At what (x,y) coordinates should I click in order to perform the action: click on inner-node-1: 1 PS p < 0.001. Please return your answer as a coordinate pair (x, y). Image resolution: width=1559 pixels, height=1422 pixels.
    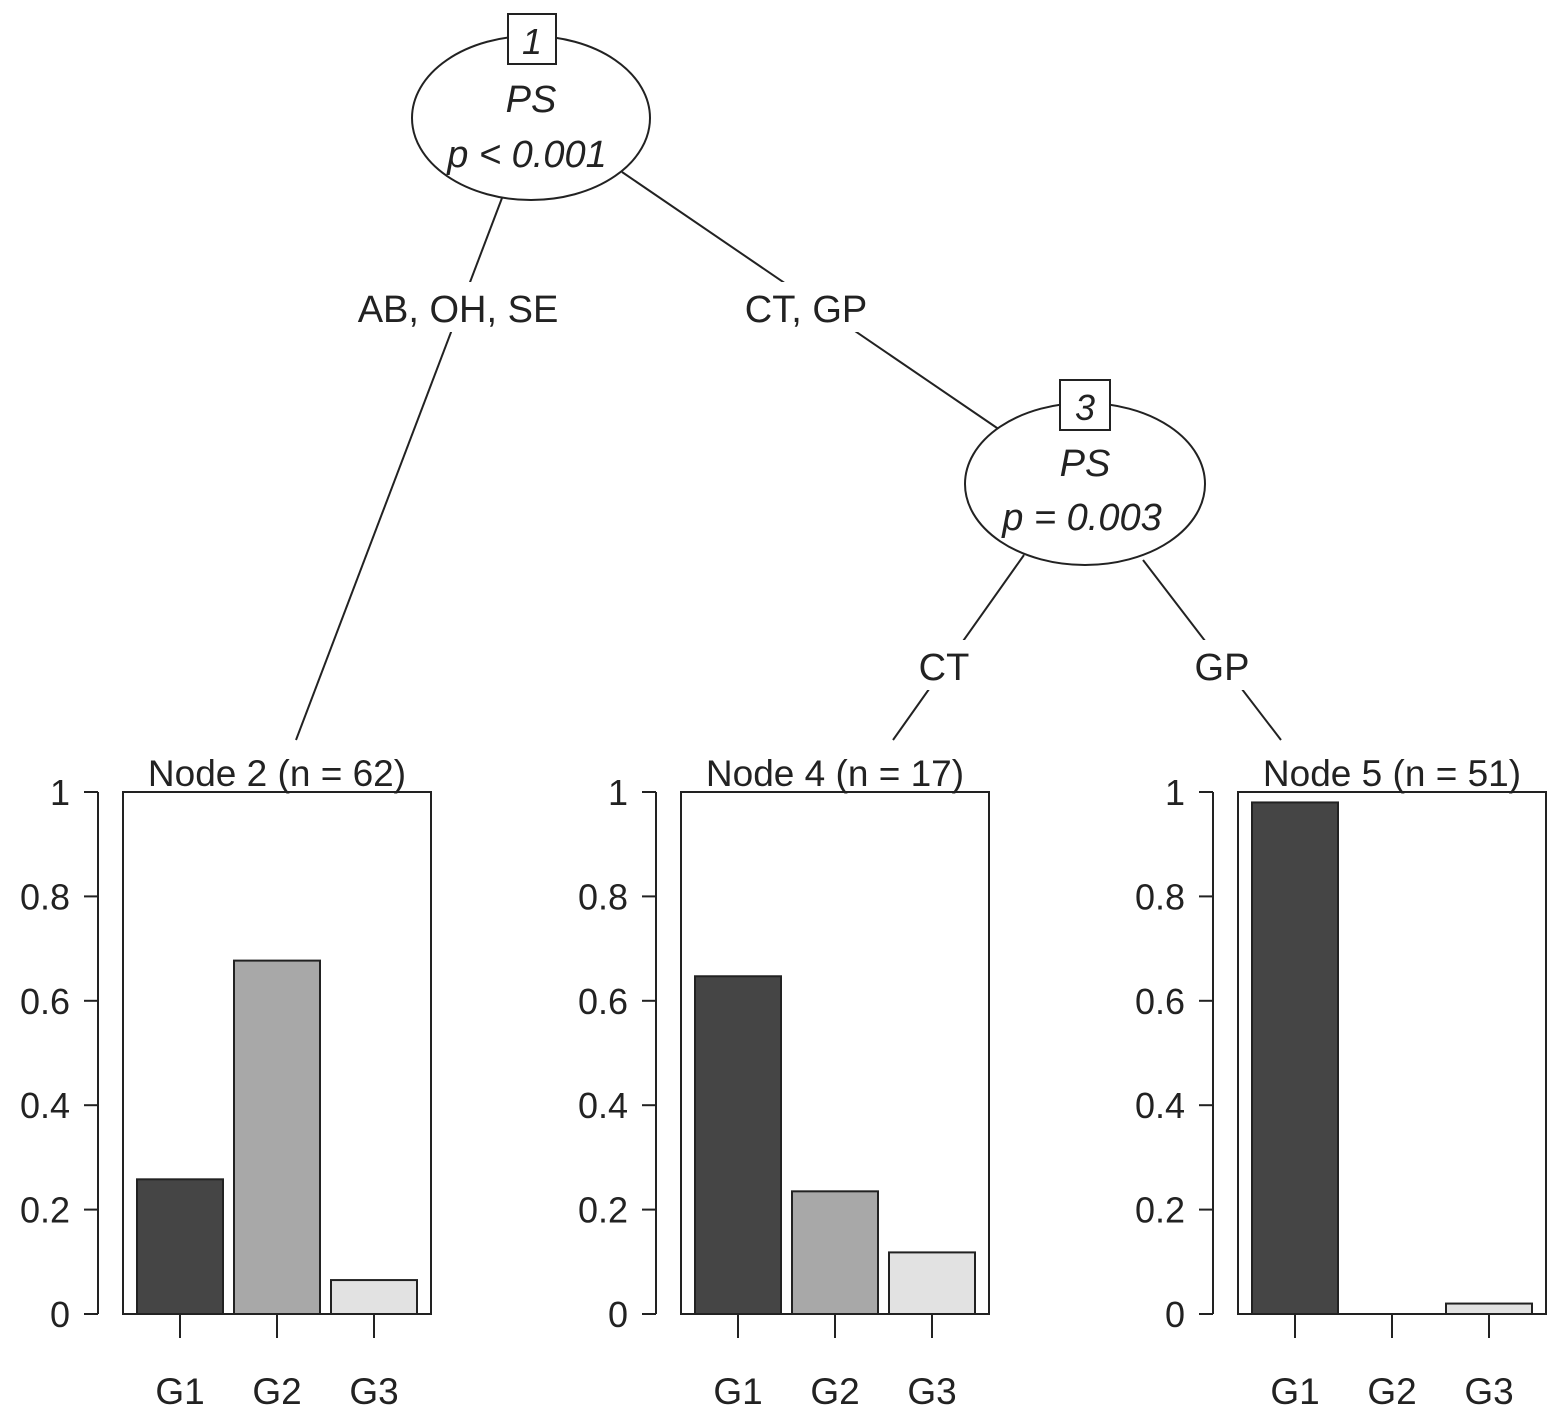
    Looking at the image, I should click on (531, 107).